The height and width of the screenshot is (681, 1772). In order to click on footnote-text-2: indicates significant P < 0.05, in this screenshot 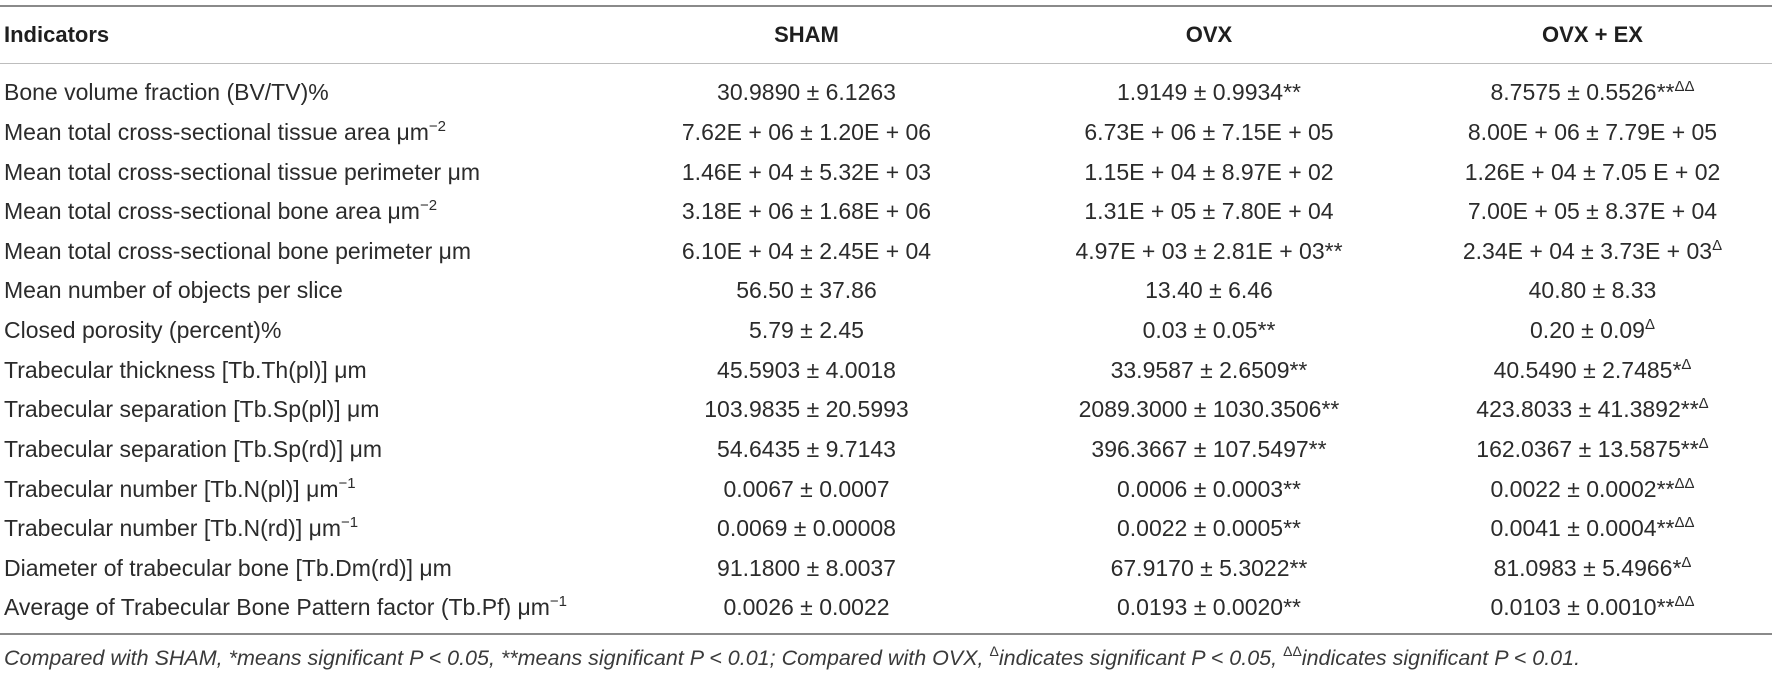, I will do `click(1141, 658)`.